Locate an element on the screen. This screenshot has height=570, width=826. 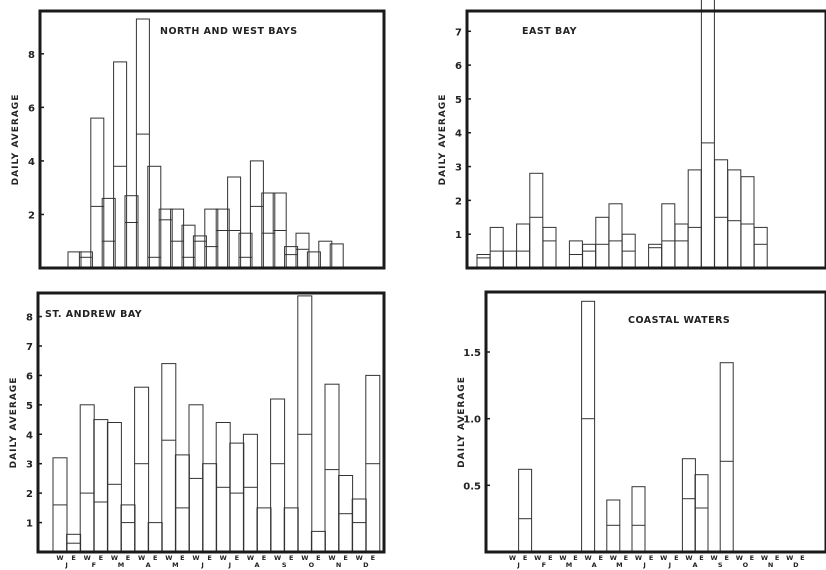
y-tick-label: 8 is located at coordinates (31, 55).